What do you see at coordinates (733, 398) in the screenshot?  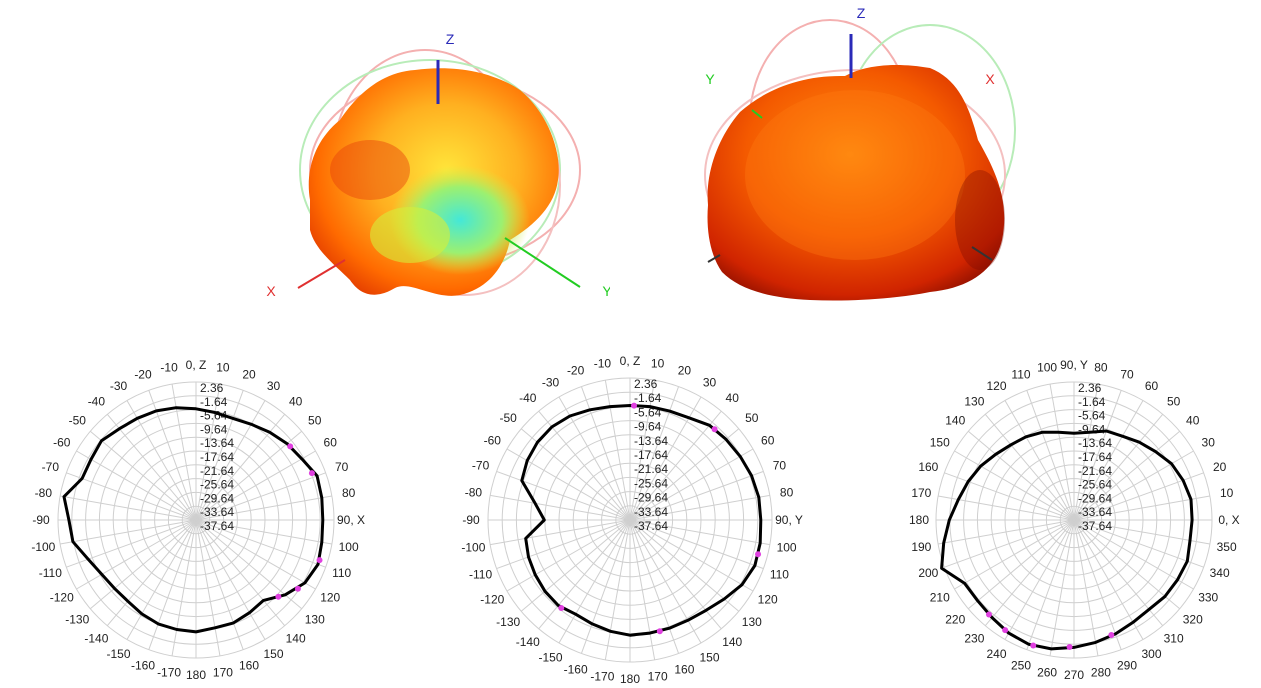 I see `angle-tick-label: 40` at bounding box center [733, 398].